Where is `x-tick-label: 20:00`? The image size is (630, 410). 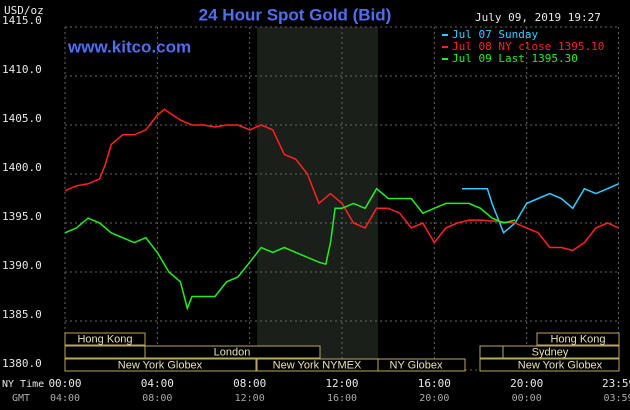
x-tick-label: 20:00 is located at coordinates (526, 383).